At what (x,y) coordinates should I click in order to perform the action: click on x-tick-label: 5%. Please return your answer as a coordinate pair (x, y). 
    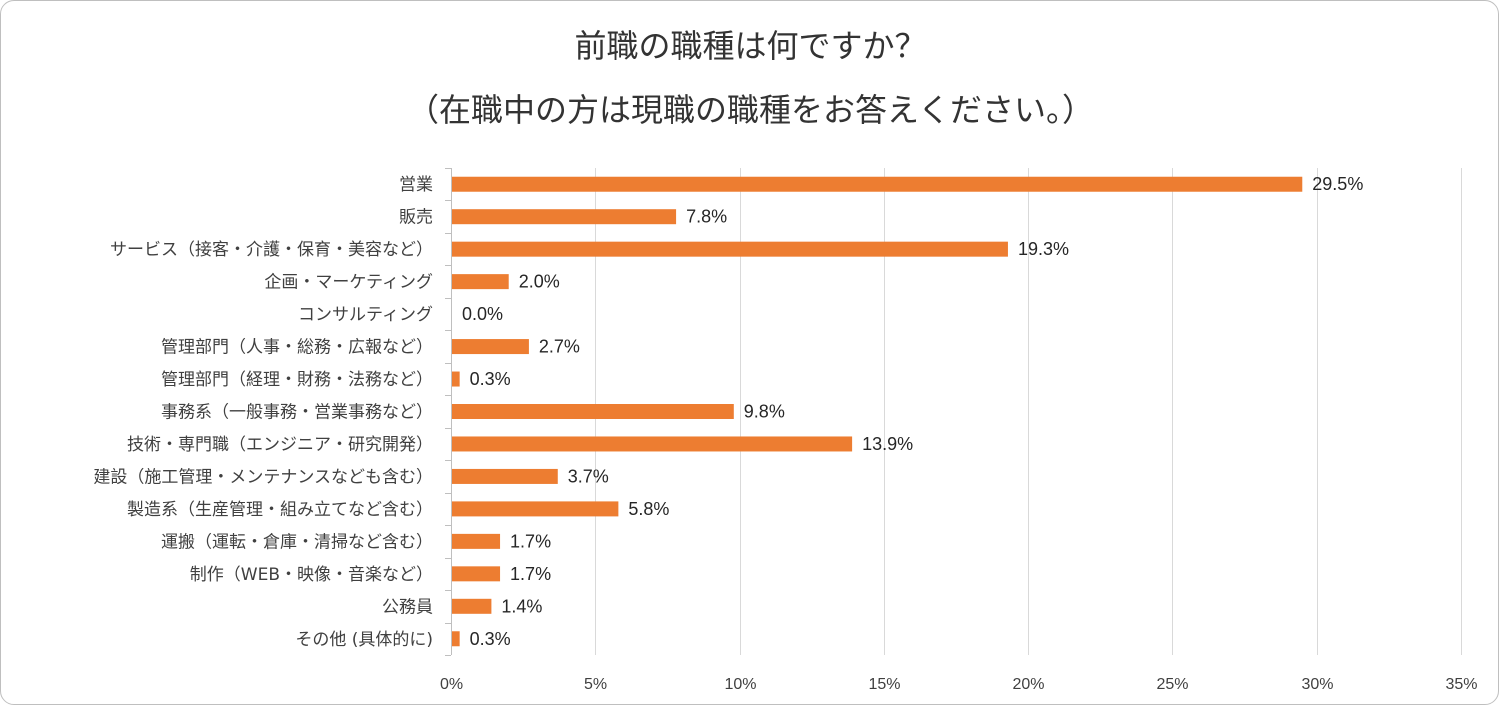
    Looking at the image, I should click on (595, 684).